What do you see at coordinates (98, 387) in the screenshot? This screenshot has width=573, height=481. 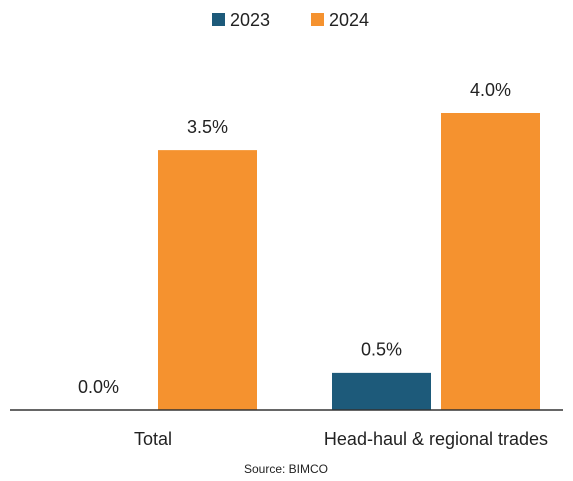 I see `value-label: 0.0%` at bounding box center [98, 387].